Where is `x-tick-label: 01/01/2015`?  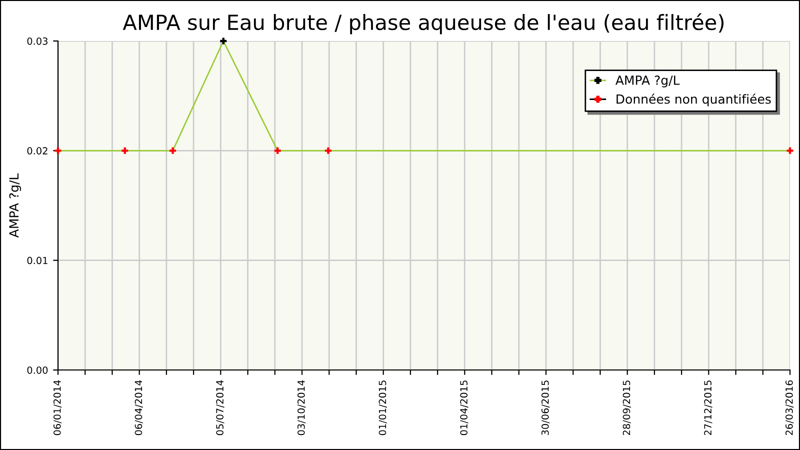 x-tick-label: 01/01/2015 is located at coordinates (382, 408).